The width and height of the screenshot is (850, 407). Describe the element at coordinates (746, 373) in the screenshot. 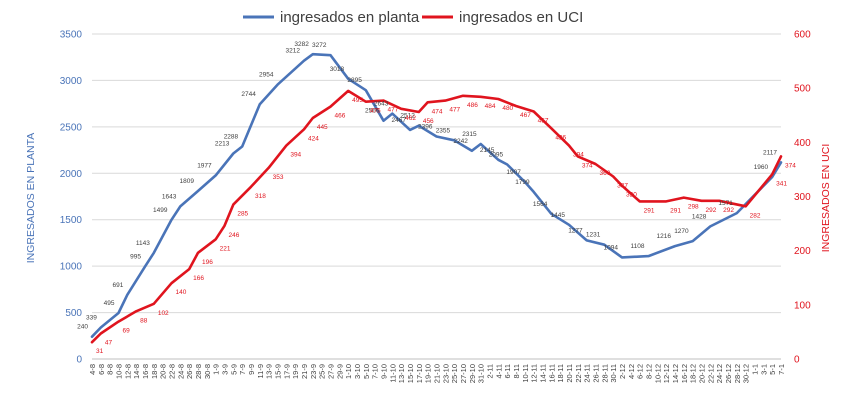

I see `x-tick-label: 30-12` at that location.